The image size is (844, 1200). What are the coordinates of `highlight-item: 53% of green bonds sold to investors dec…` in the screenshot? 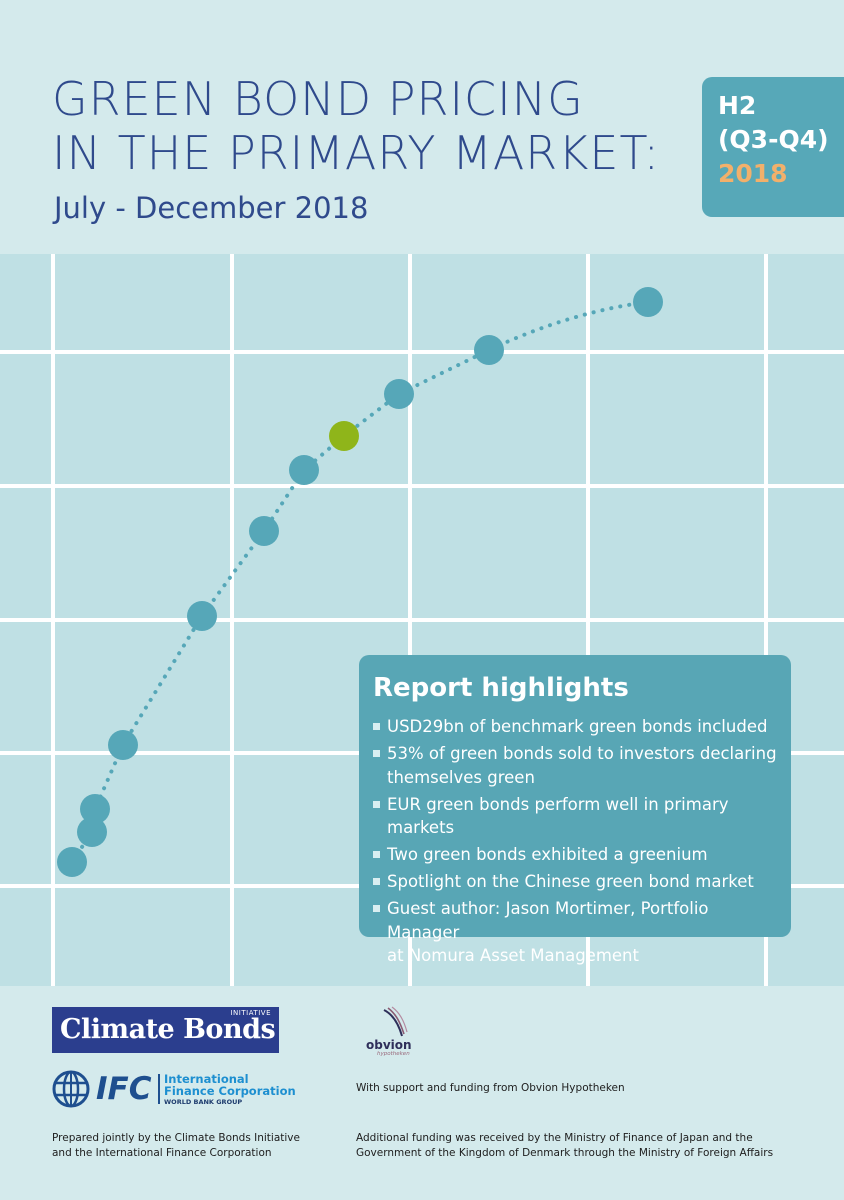 It's located at (575, 765).